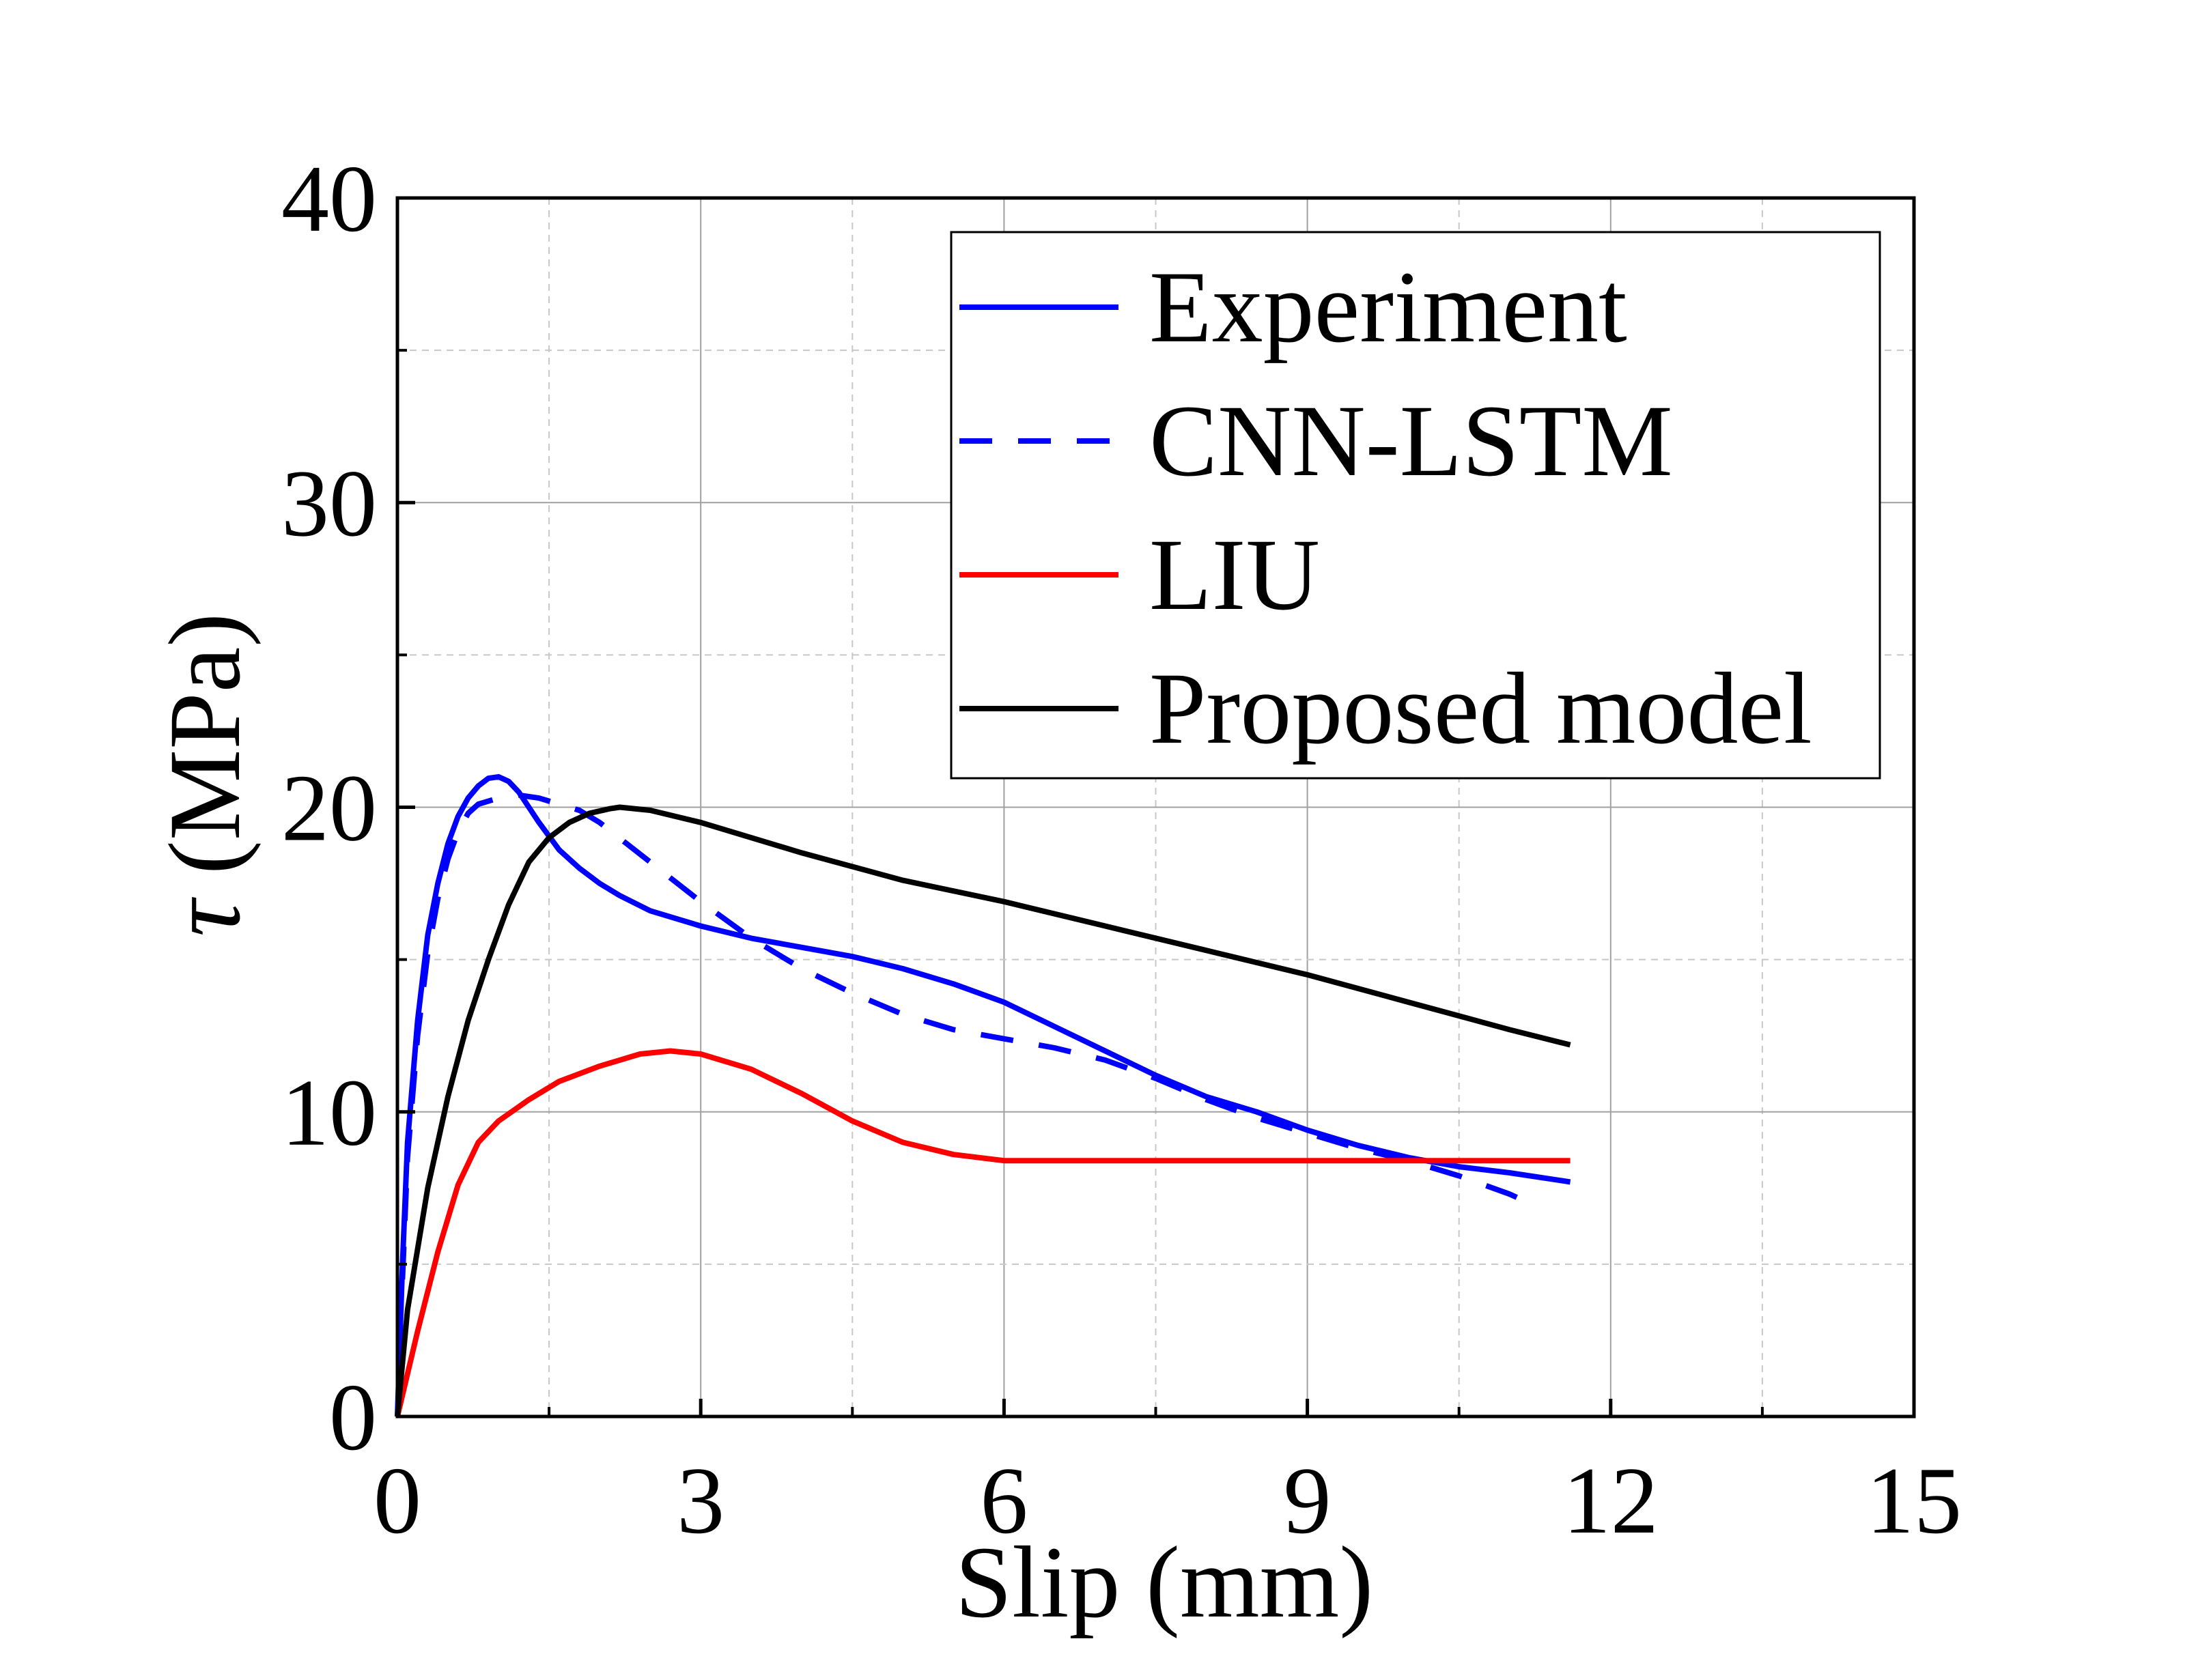  I want to click on x-tick-label: 9, so click(1308, 1501).